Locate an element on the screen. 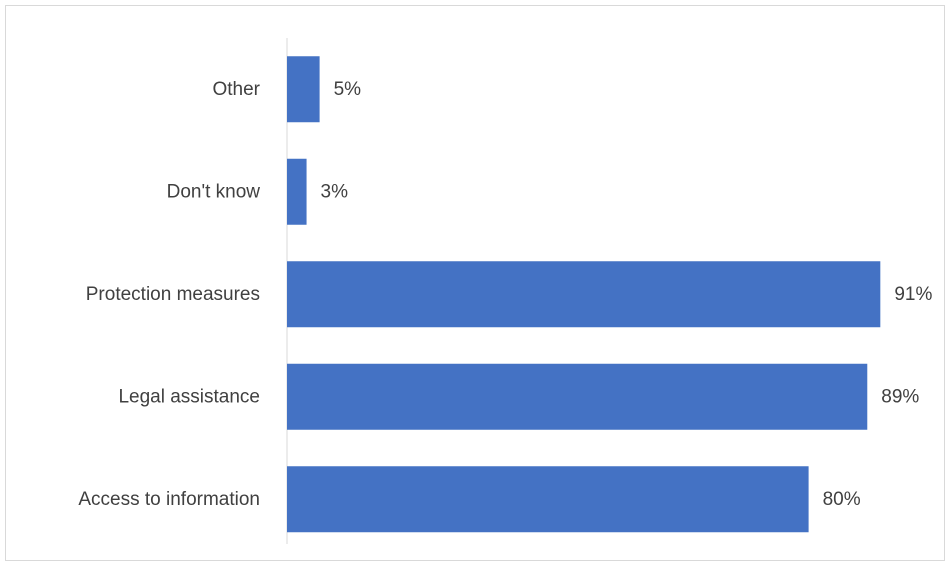 Image resolution: width=952 pixels, height=568 pixels. value-label: 5% is located at coordinates (348, 89).